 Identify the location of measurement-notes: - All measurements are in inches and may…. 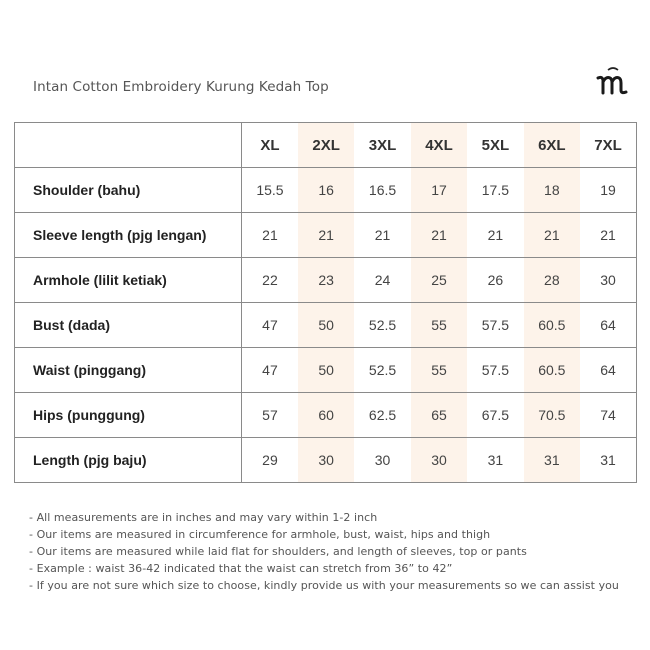
(324, 551).